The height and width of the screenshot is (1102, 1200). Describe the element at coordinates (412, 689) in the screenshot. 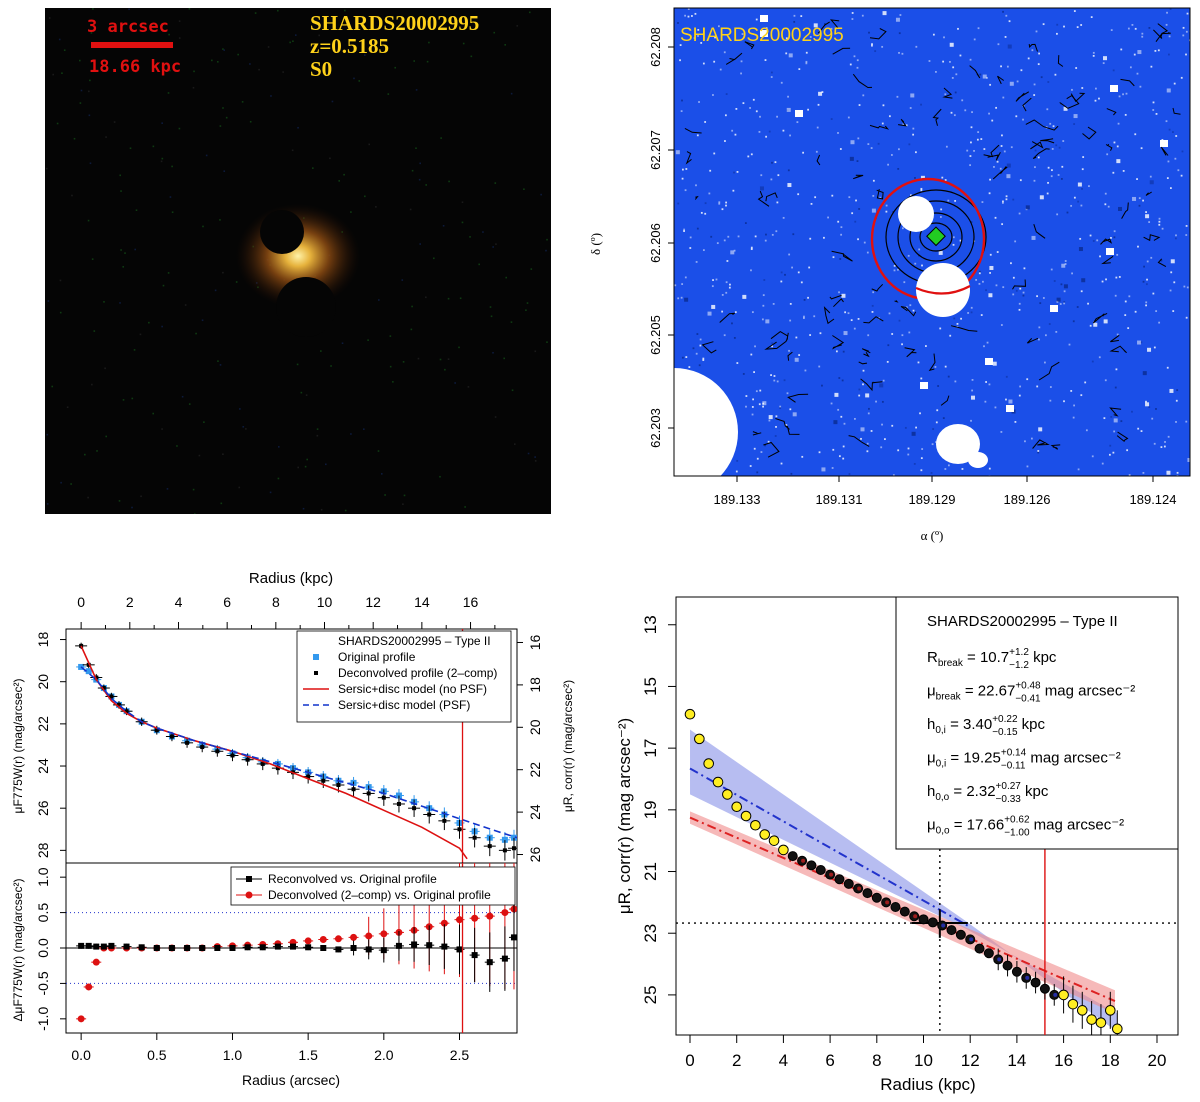

I see `legend-entry-nopsf: Sersic+disc model (no PSF)` at that location.